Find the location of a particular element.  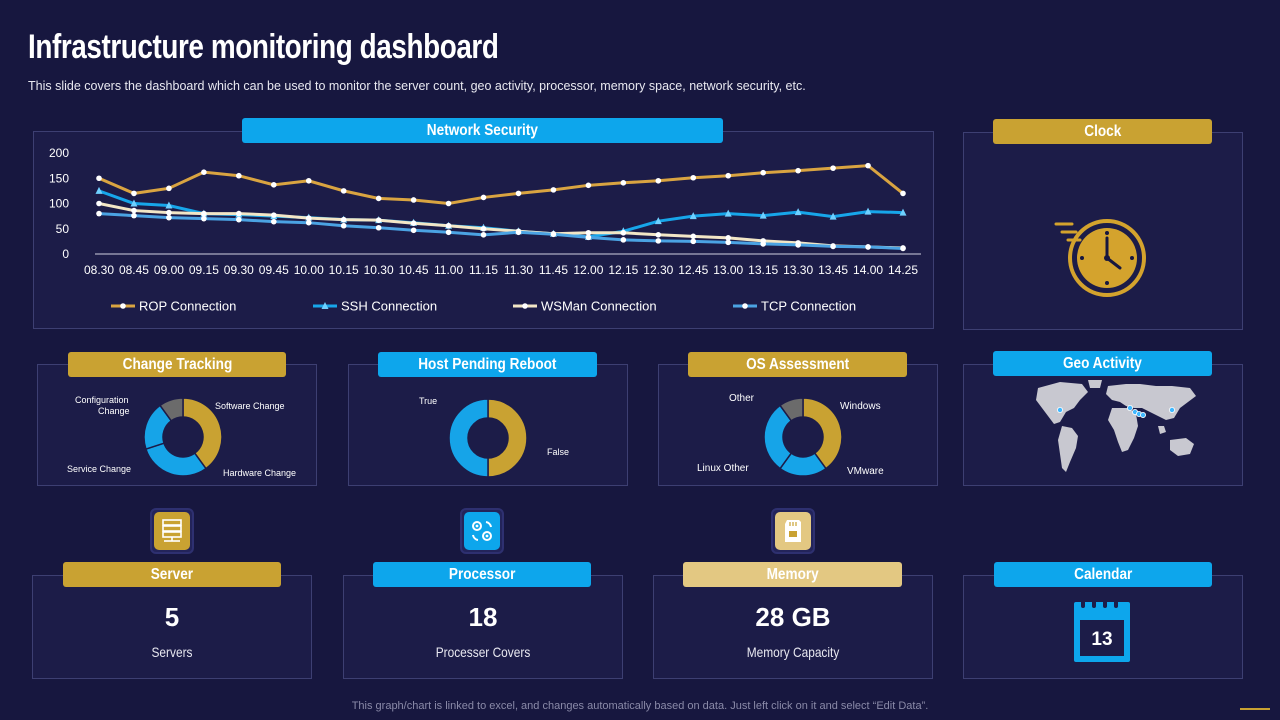

memory-icon-box is located at coordinates (793, 531).